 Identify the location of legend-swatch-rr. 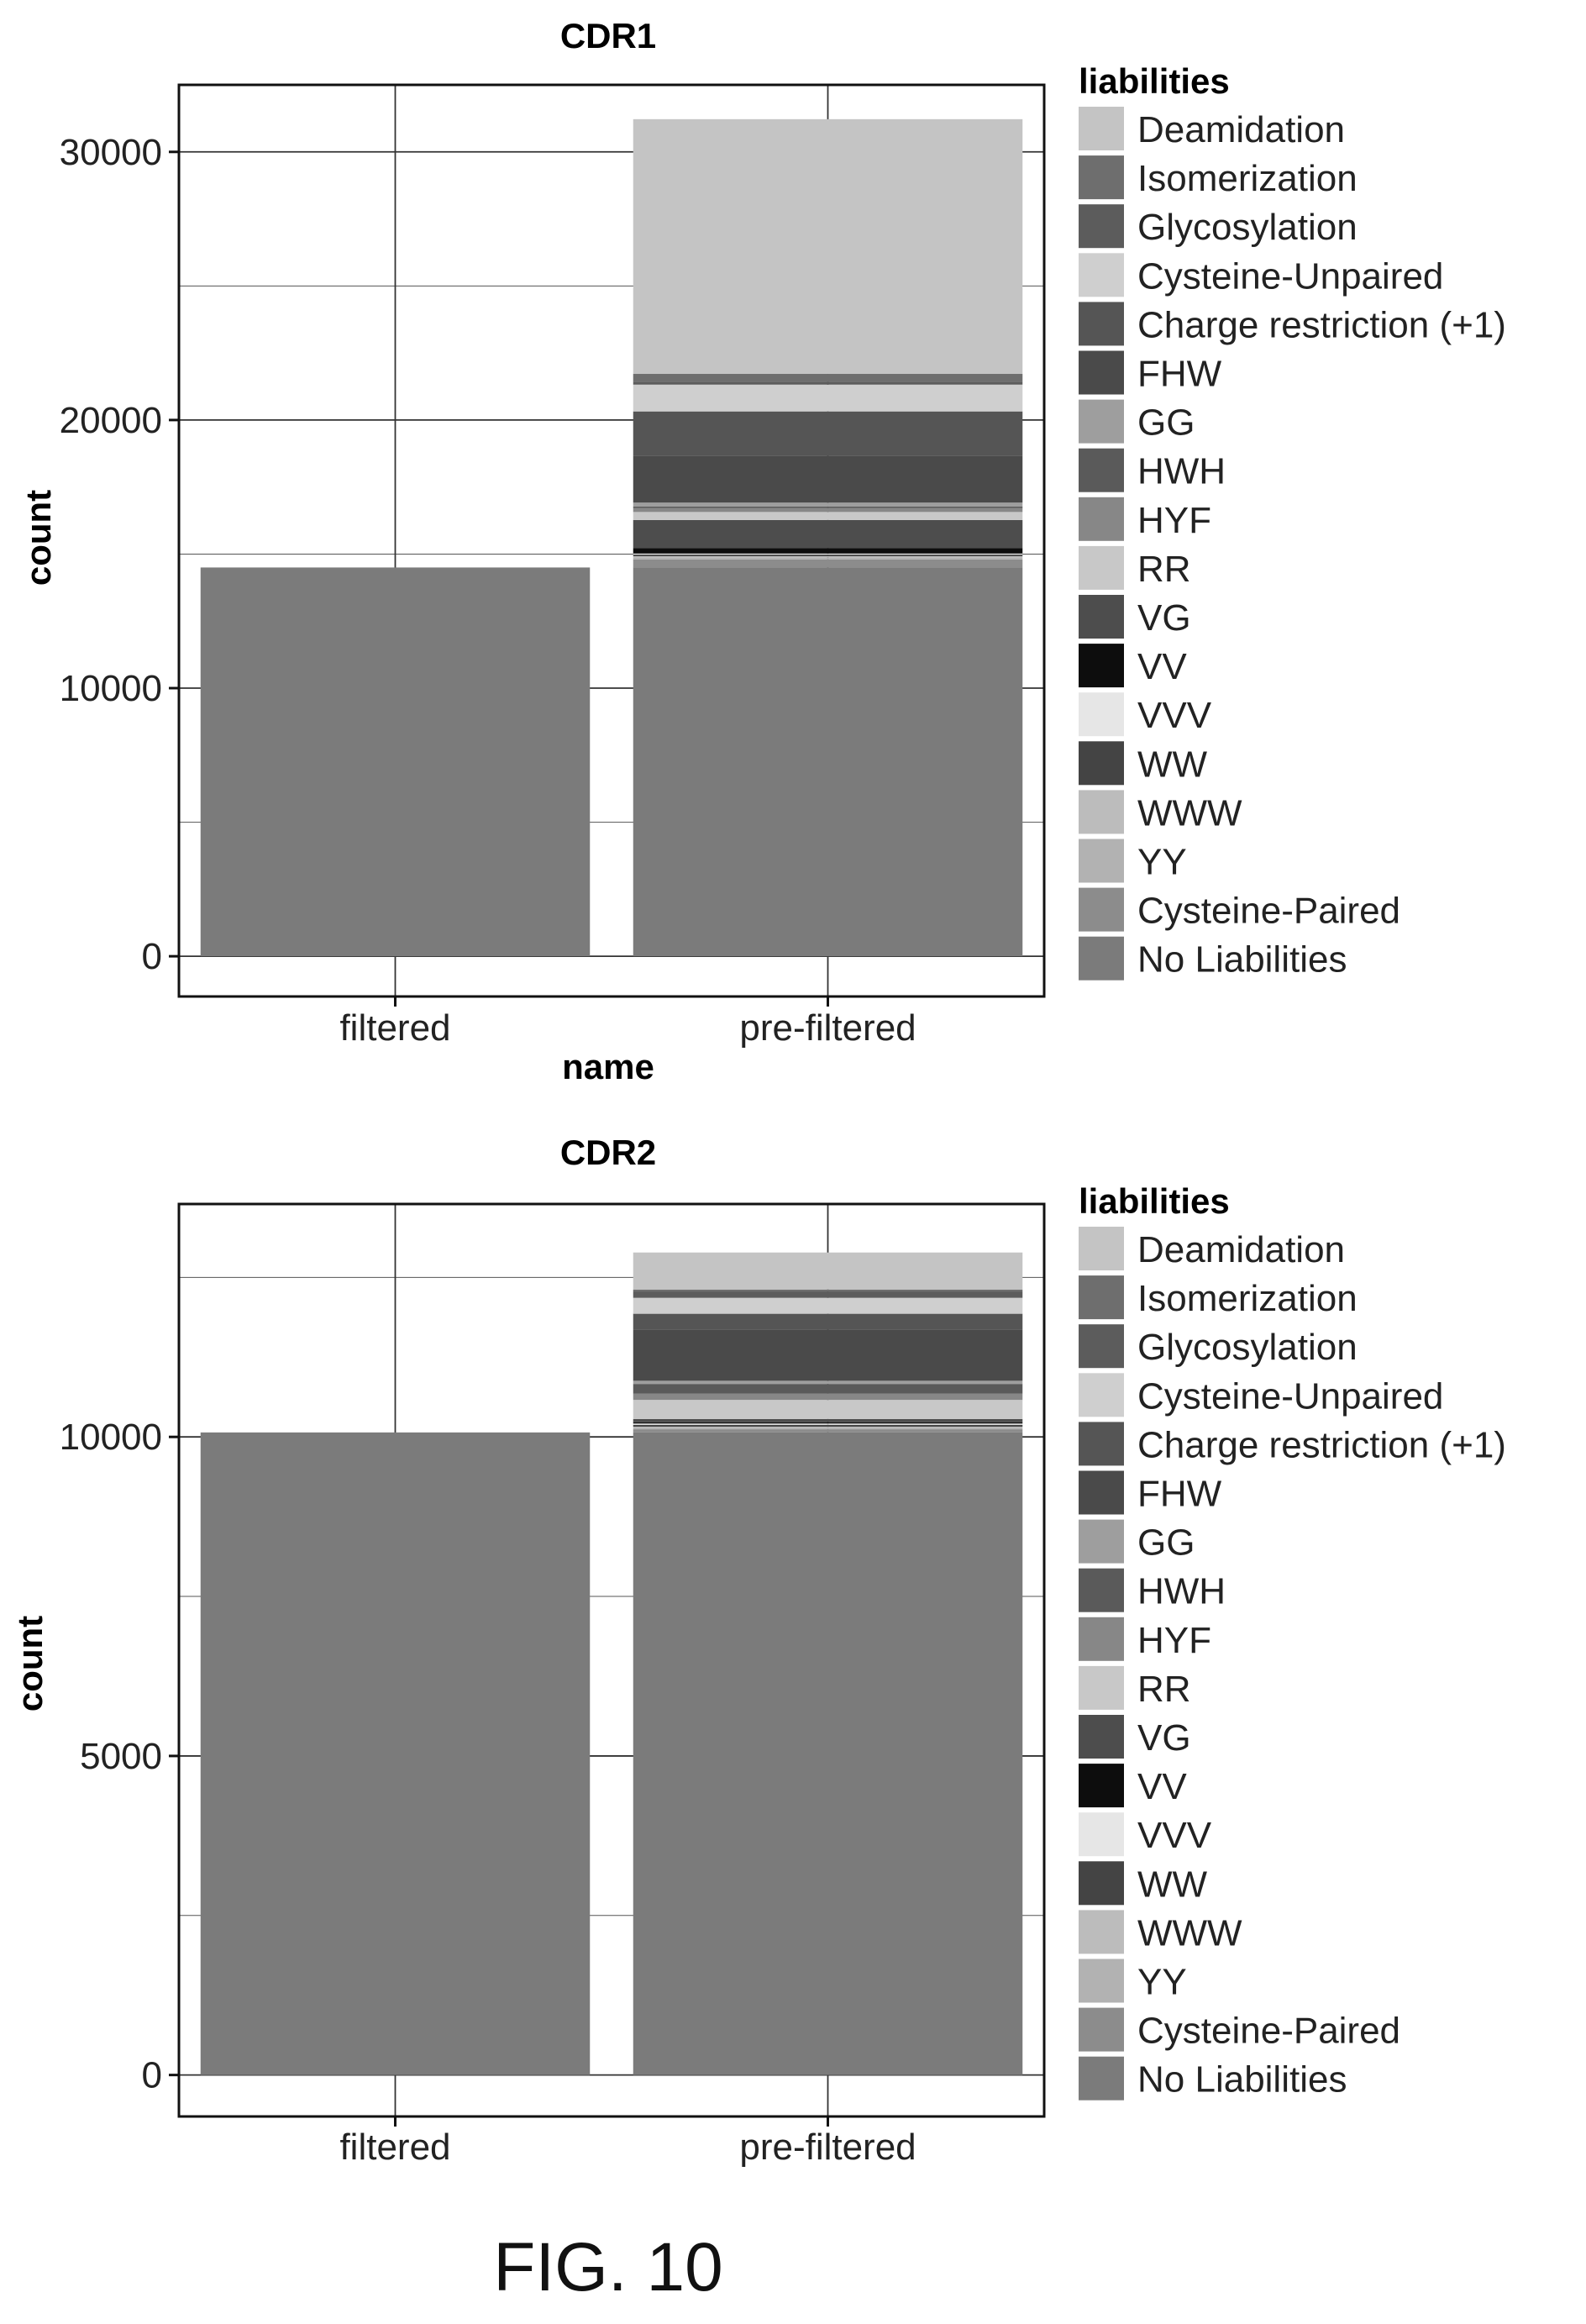
(1101, 1688).